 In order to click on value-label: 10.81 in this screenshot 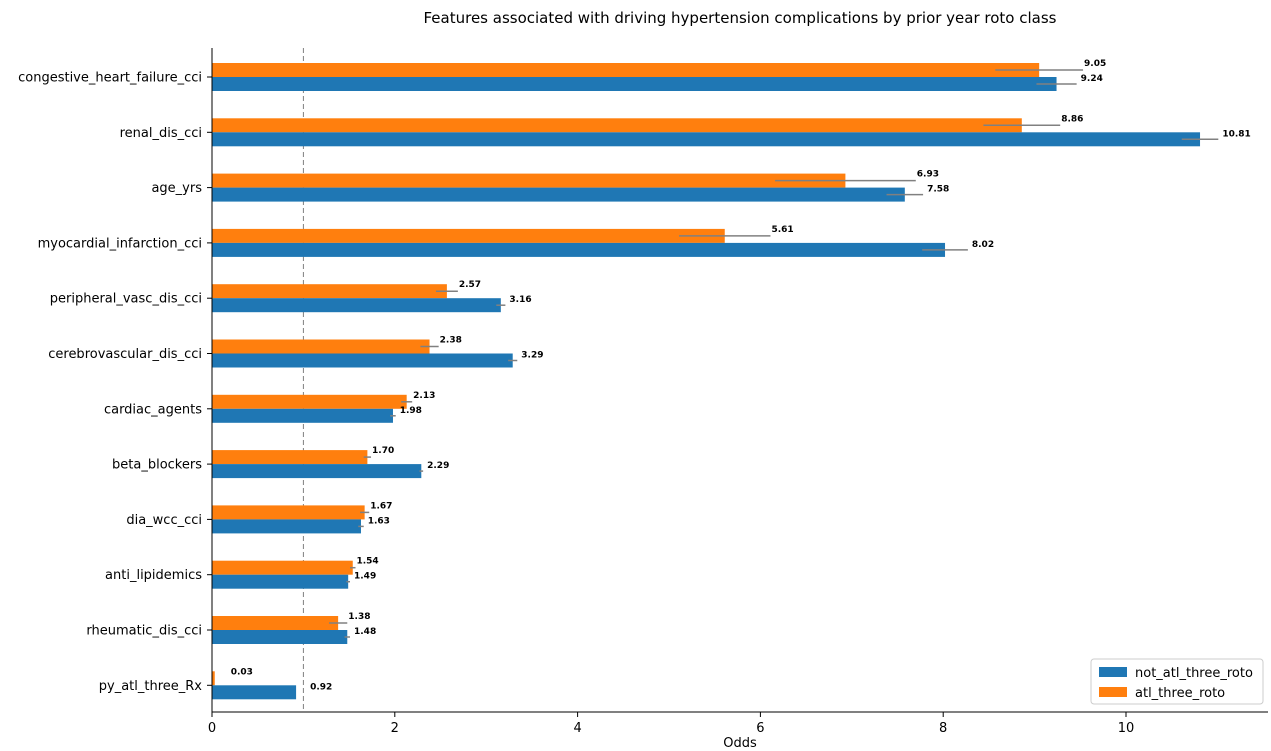, I will do `click(1236, 134)`.